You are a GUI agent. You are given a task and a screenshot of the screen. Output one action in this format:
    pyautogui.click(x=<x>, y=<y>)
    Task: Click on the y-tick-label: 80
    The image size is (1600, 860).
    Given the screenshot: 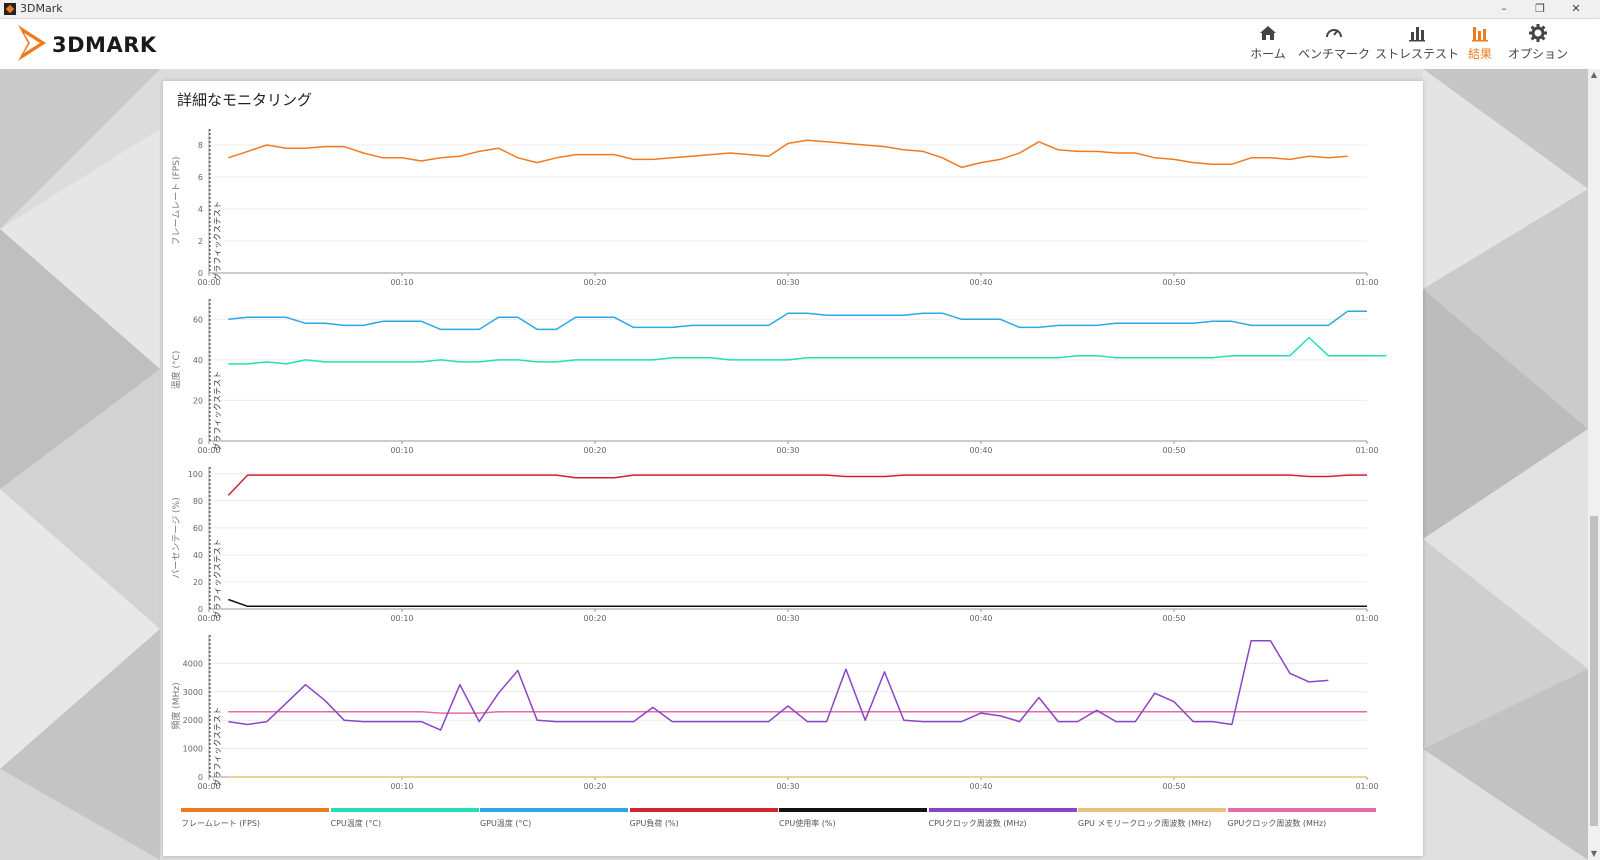 What is the action you would take?
    pyautogui.click(x=198, y=501)
    